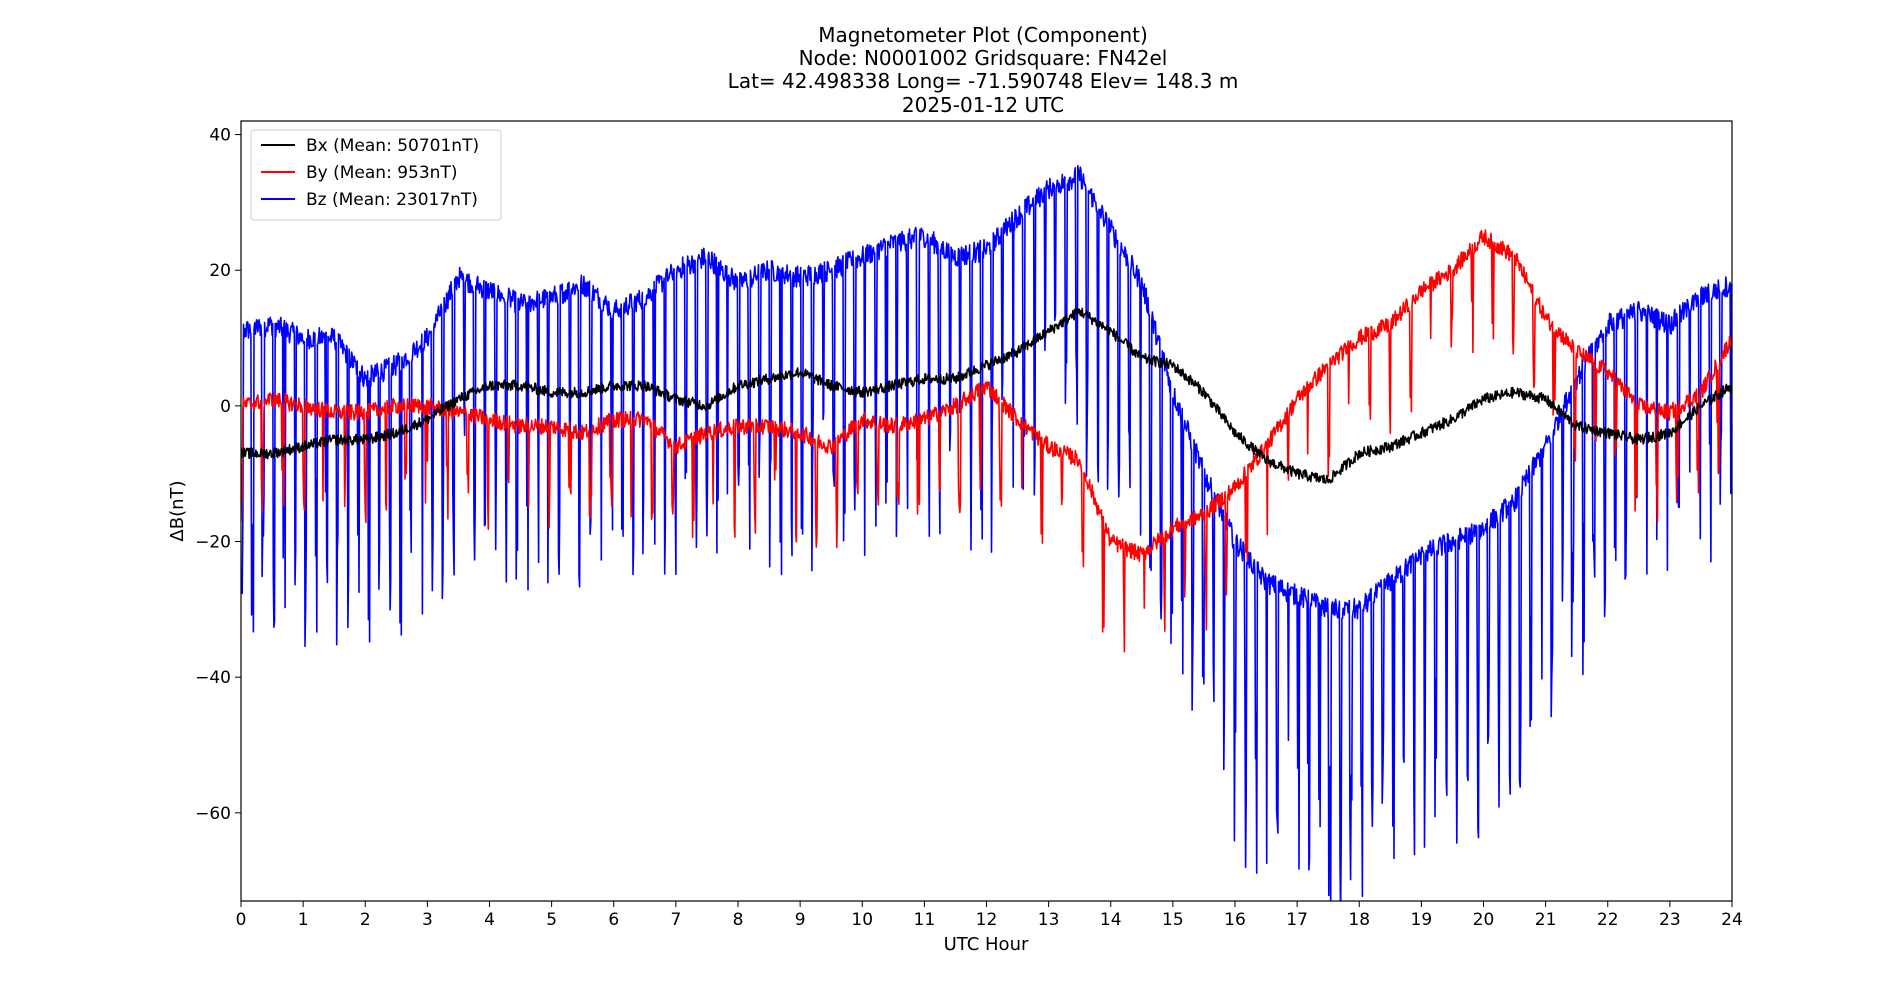  I want to click on x-axis-label: UTC Hour, so click(986, 944).